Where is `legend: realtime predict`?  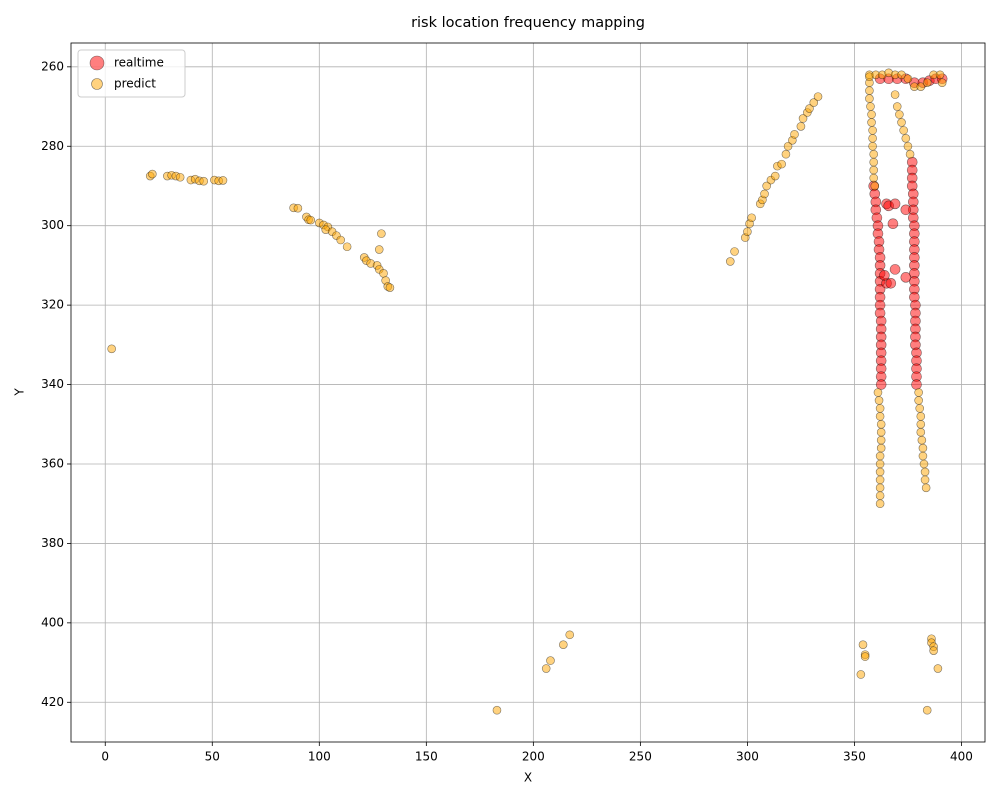
legend: realtime predict is located at coordinates (131, 73).